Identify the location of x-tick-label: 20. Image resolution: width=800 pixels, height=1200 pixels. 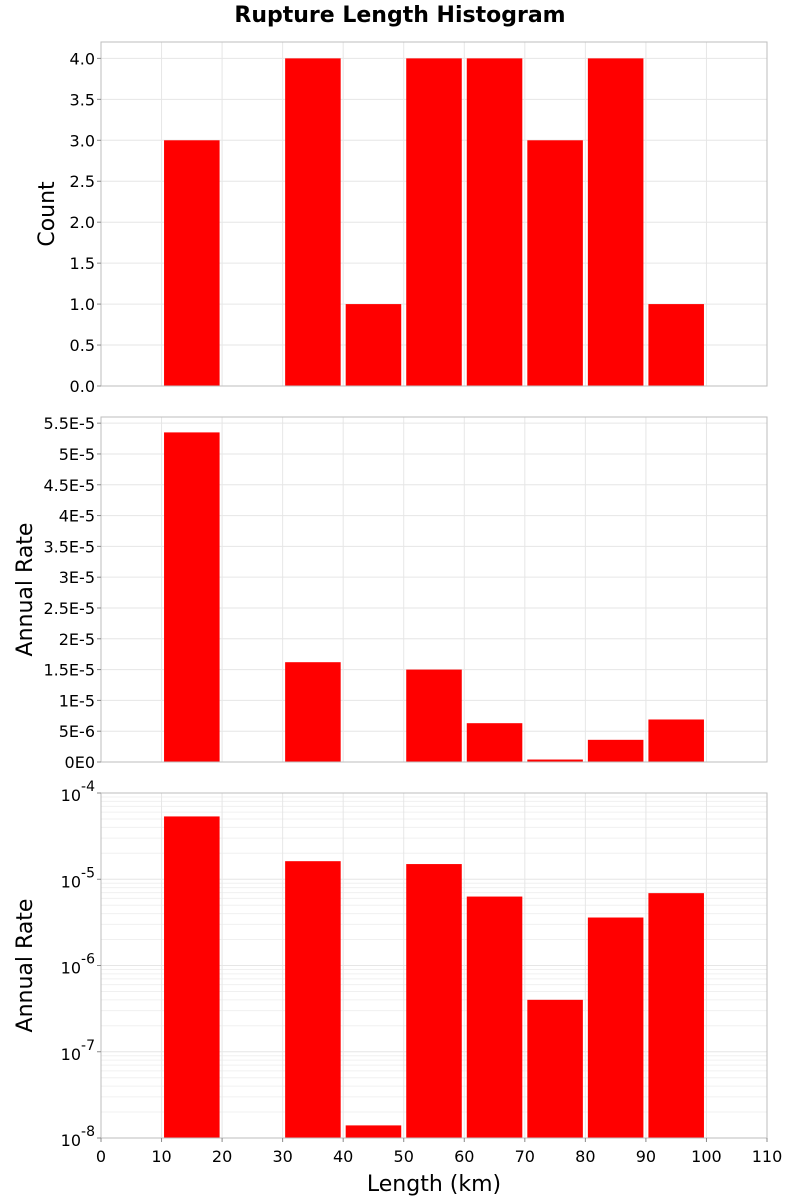
(222, 1156).